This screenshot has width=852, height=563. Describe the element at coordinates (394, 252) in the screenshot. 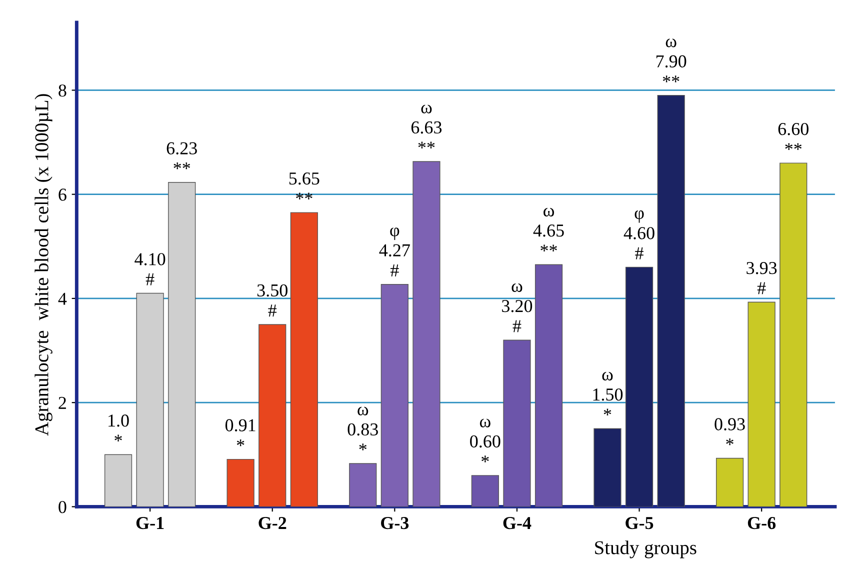

I see `data-label: φ 4.27 #` at that location.